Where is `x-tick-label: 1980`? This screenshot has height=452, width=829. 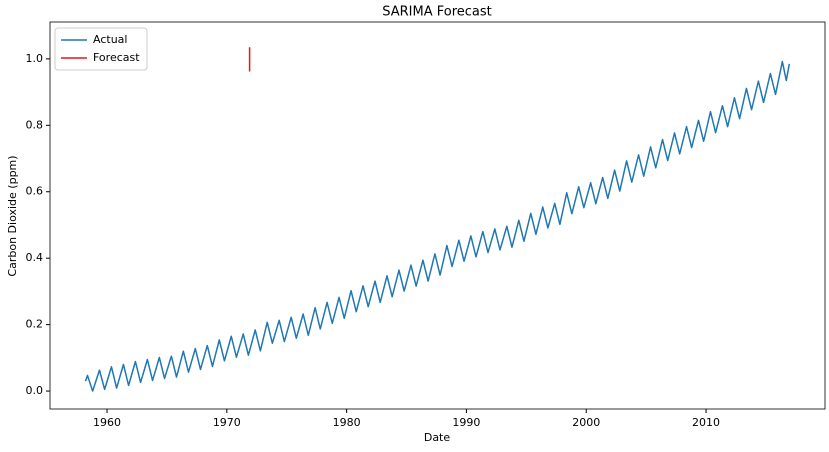
x-tick-label: 1980 is located at coordinates (347, 422).